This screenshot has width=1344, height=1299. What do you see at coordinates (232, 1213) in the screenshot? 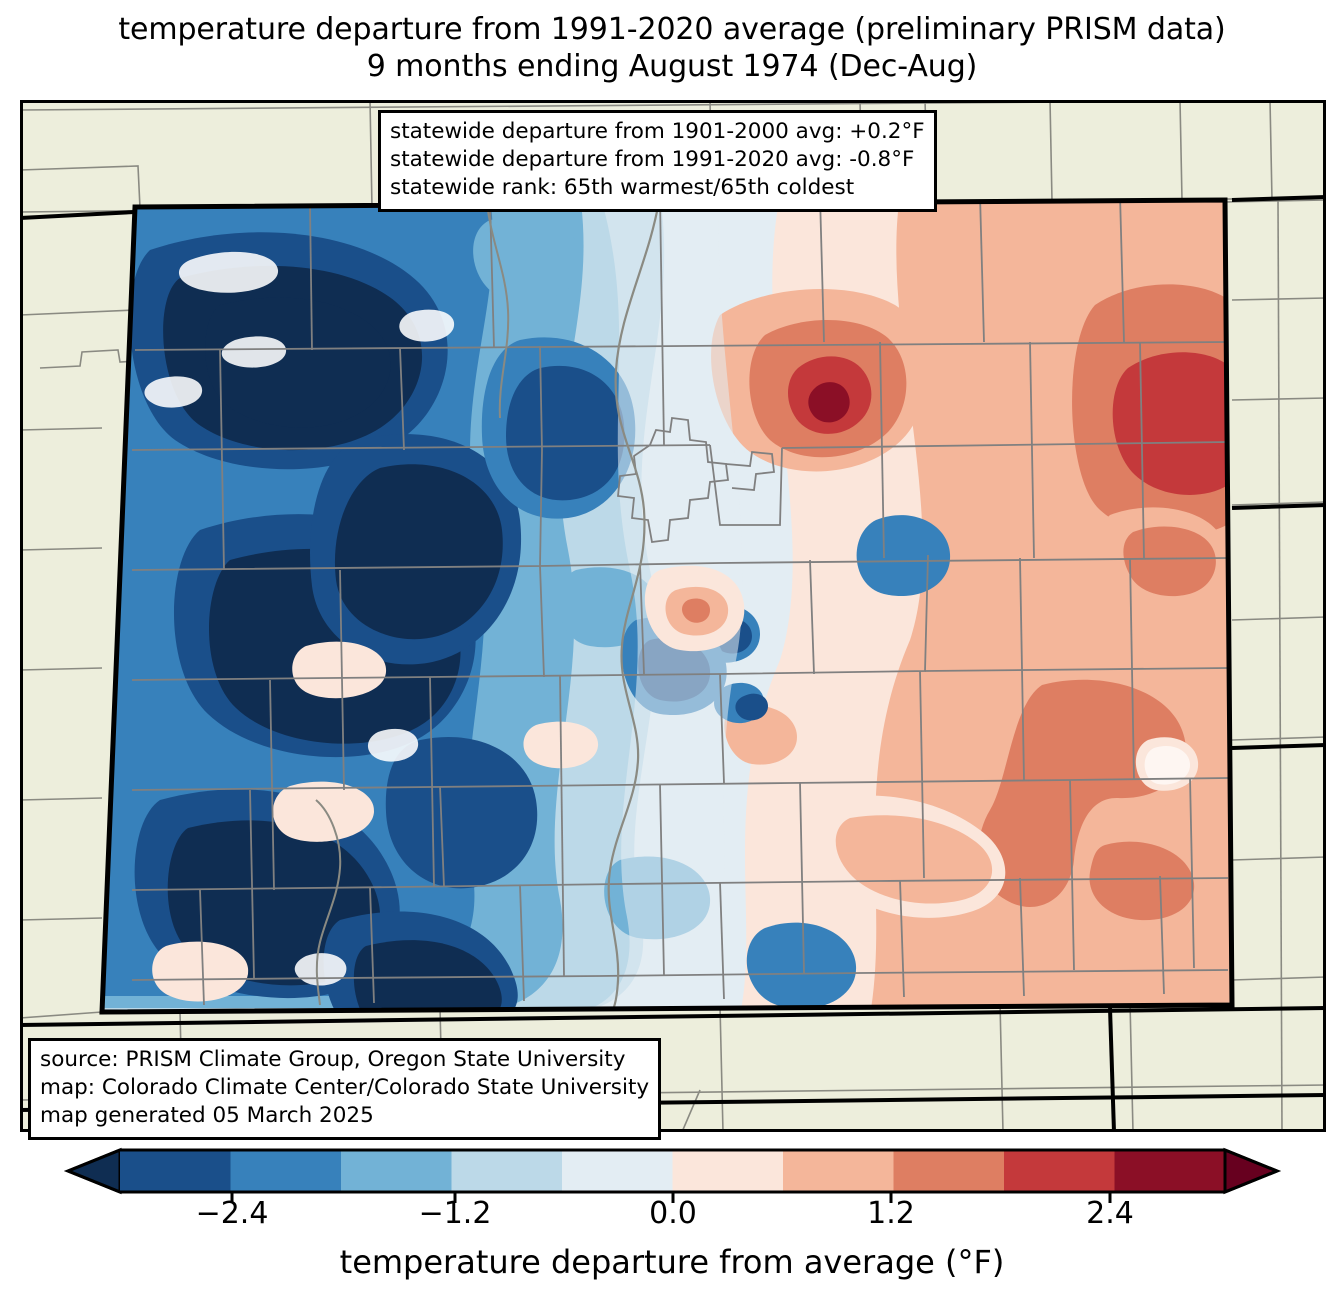
I see `colorbar-tick-label: −2.4` at bounding box center [232, 1213].